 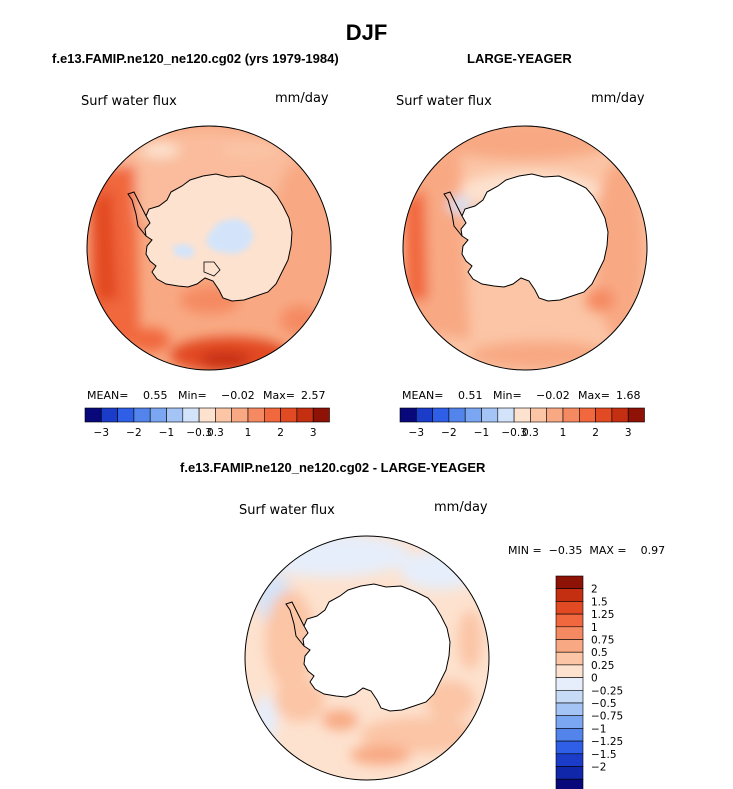 I want to click on panel2-mean-label: MEAN=, so click(x=423, y=395).